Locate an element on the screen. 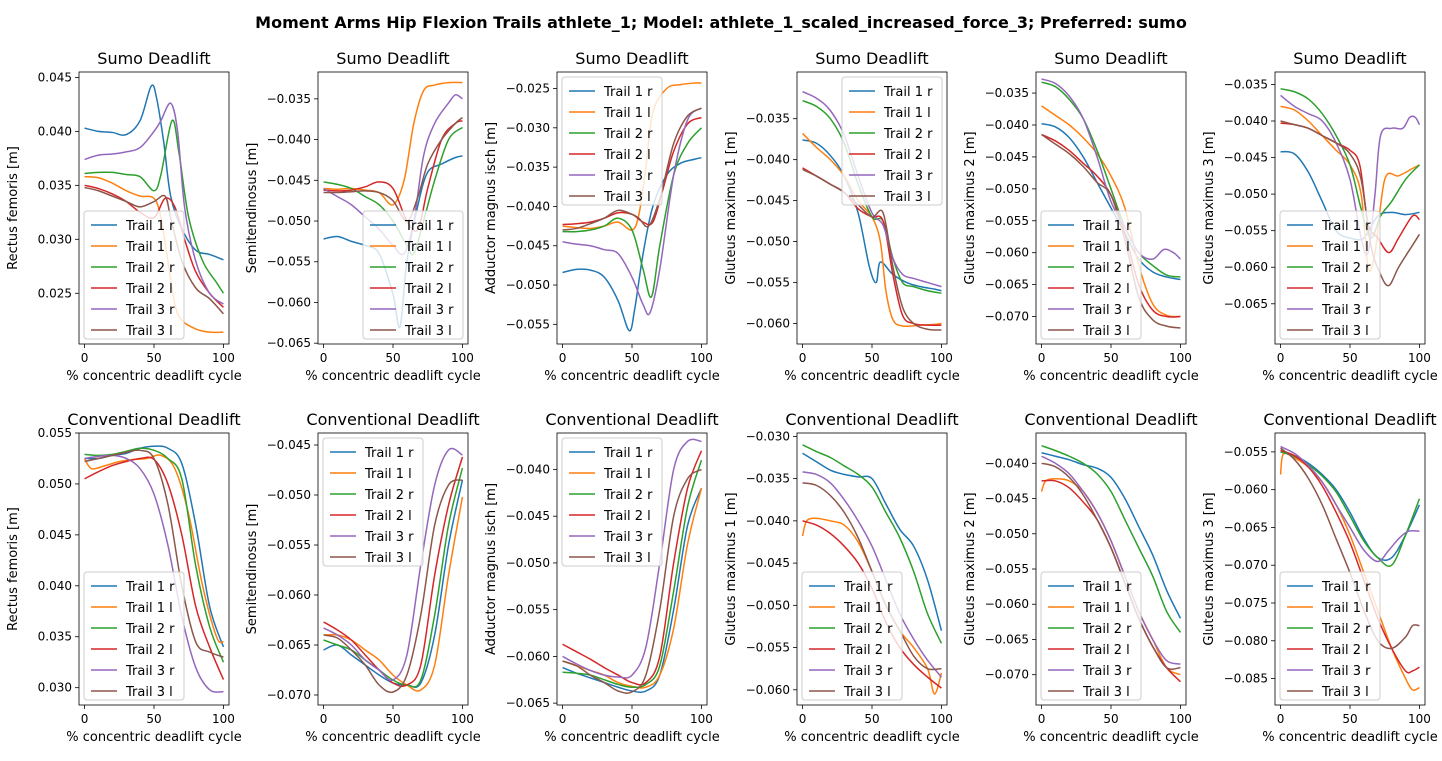 The image size is (1442, 761). y-tick-label: 0.030 is located at coordinates (55, 688).